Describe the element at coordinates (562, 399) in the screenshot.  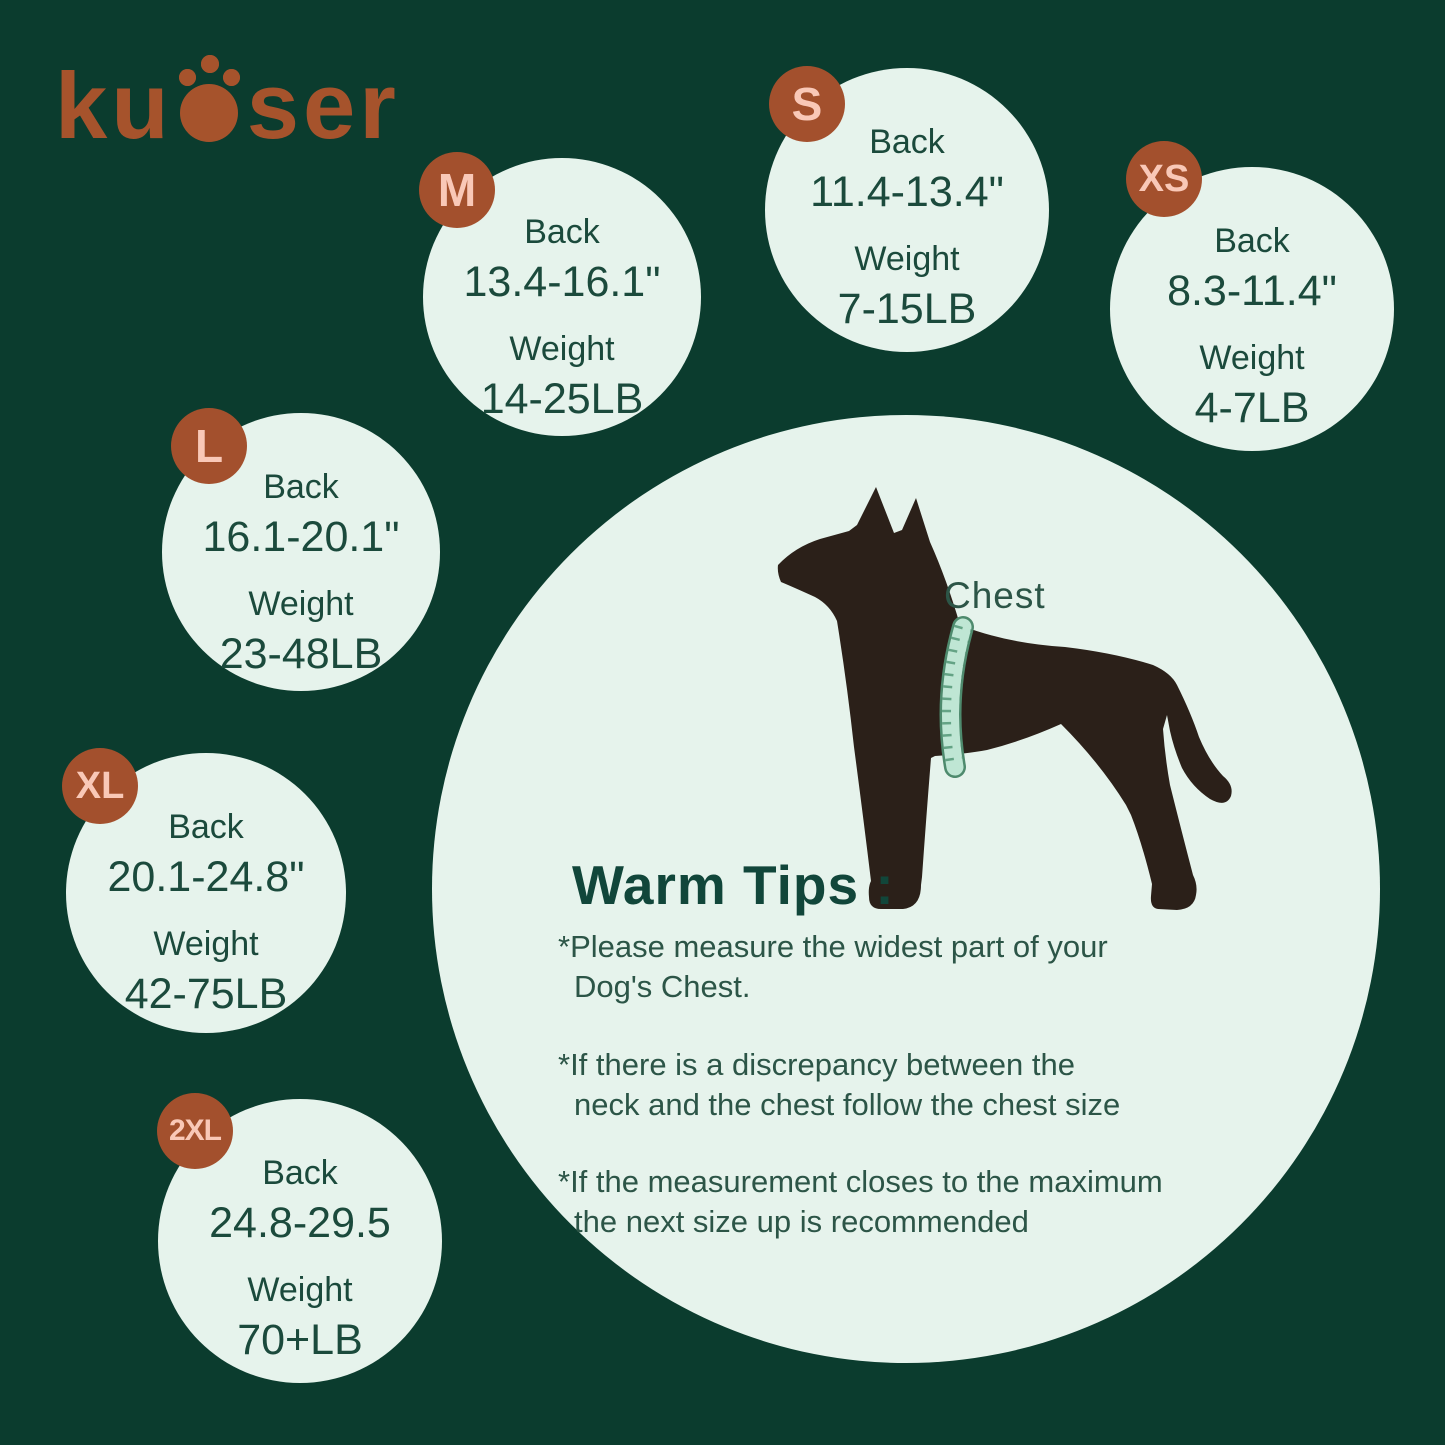
I see `weight-range: 14-25LB` at that location.